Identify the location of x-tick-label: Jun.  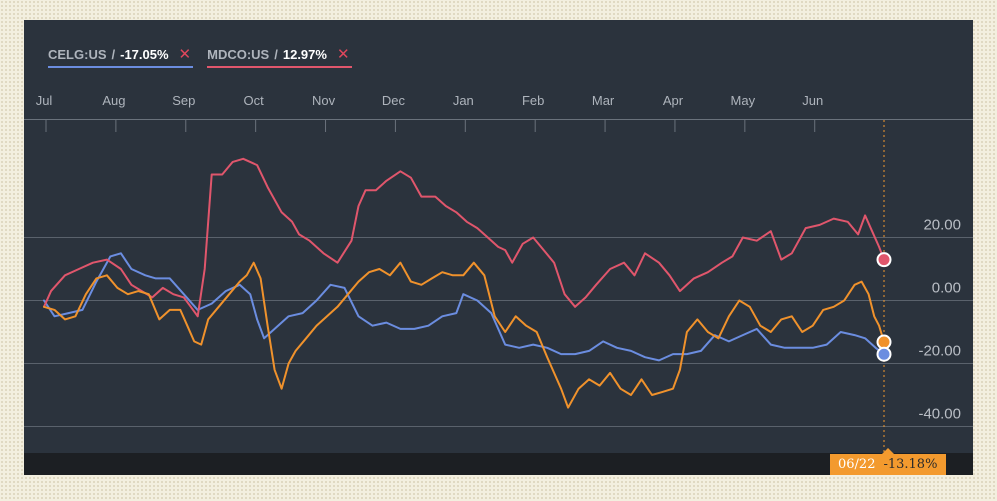
(812, 100).